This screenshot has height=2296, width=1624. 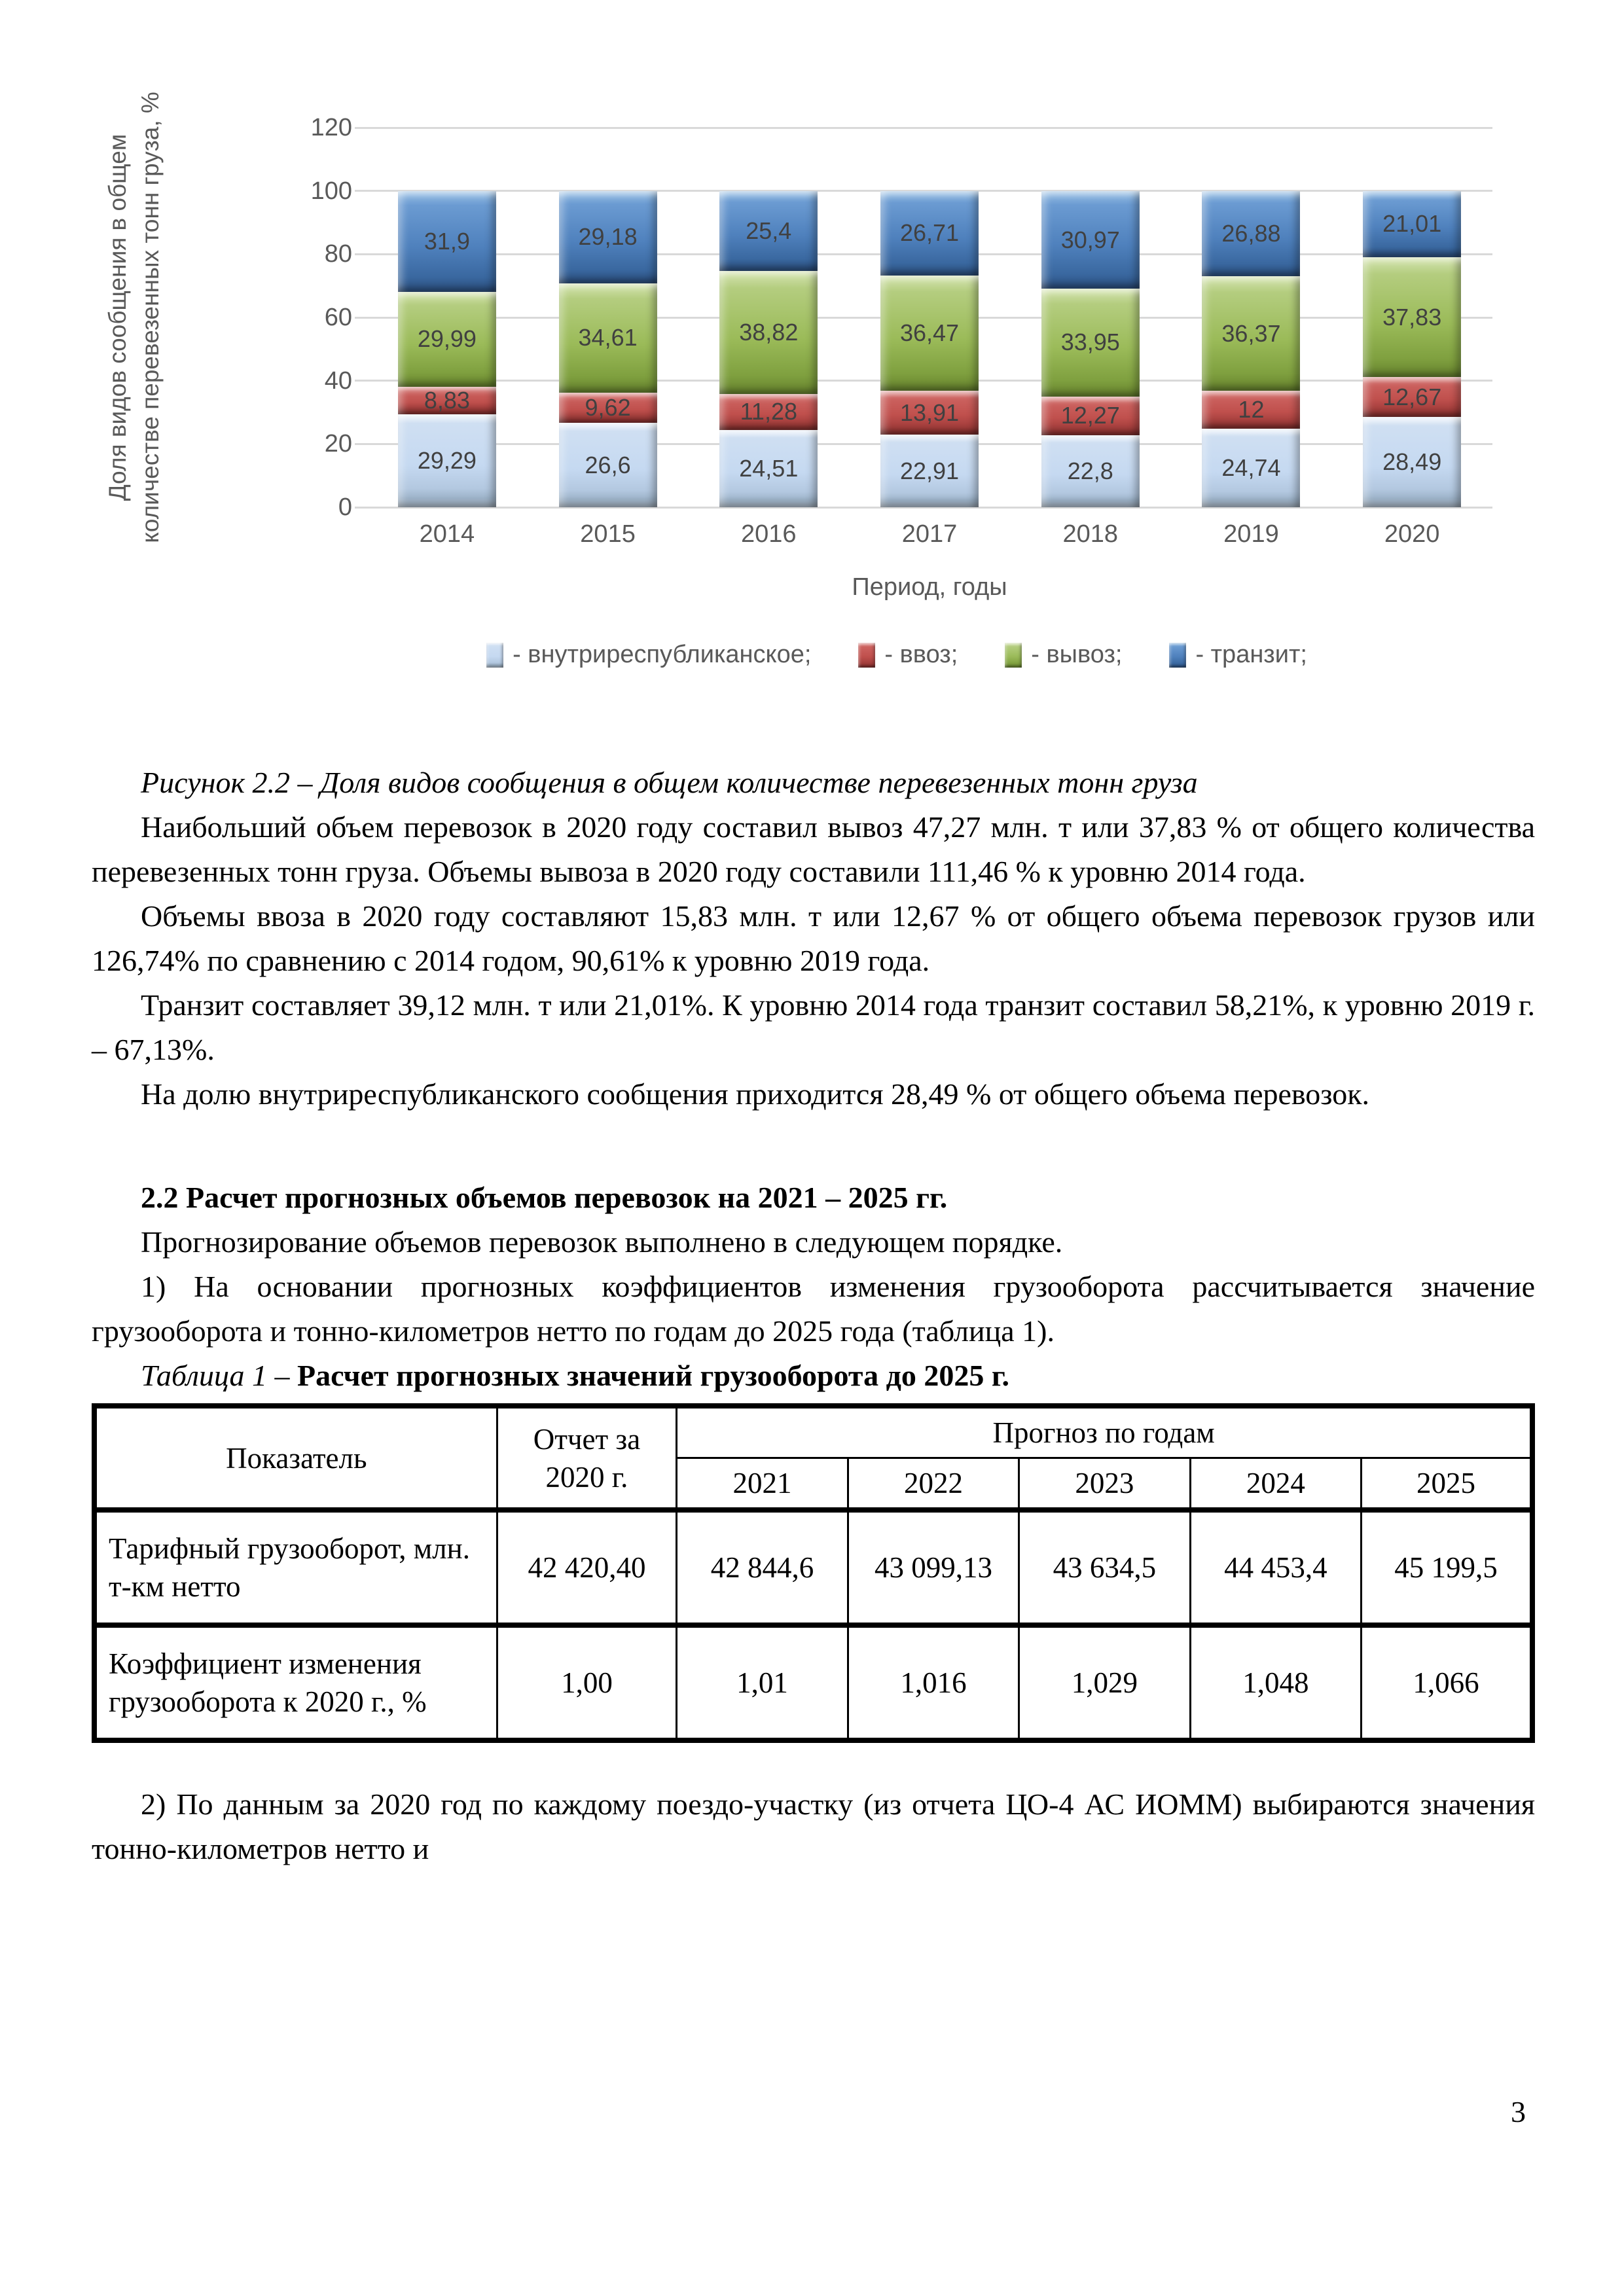 I want to click on bar-value-label: 11,28, so click(x=768, y=411).